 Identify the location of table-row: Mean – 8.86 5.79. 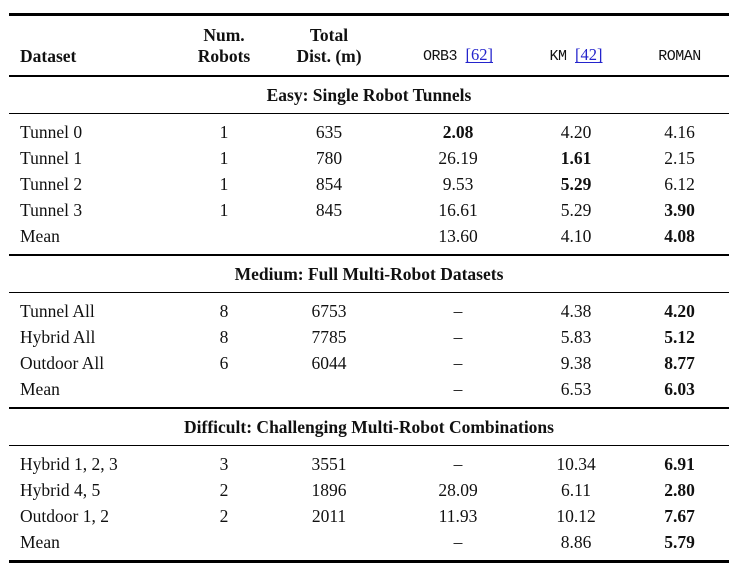
(369, 545).